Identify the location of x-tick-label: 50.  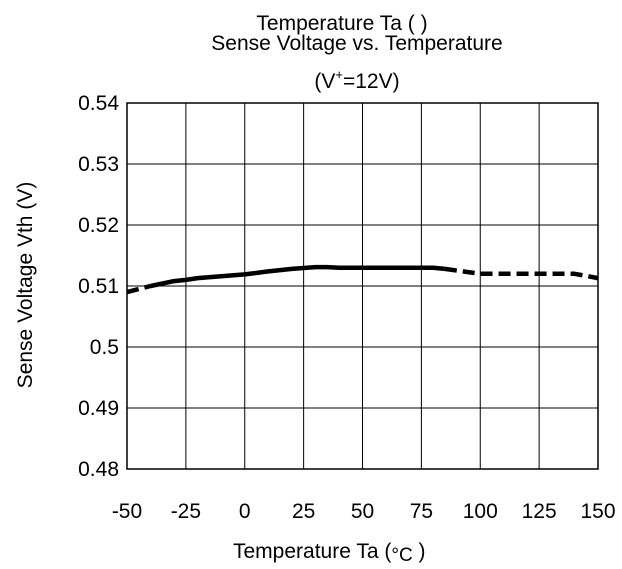
(362, 511).